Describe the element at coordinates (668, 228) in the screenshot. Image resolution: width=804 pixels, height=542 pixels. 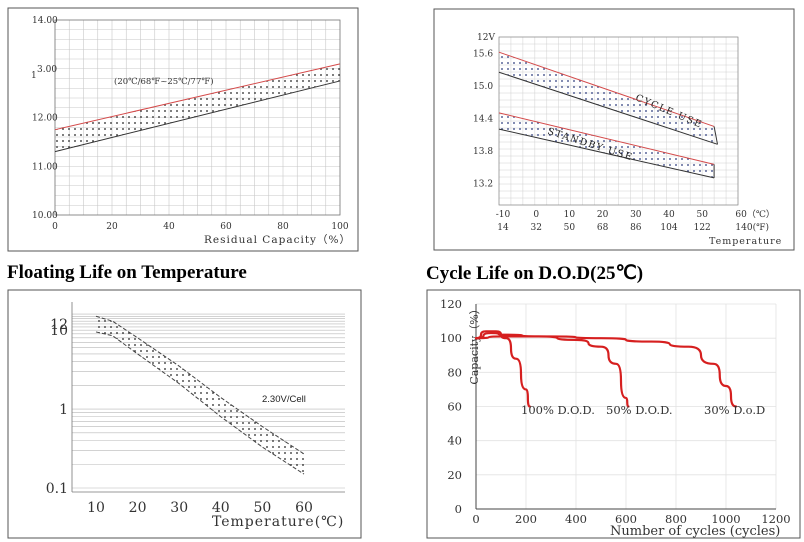
I see `x-tick-label-fahrenheit: 104` at that location.